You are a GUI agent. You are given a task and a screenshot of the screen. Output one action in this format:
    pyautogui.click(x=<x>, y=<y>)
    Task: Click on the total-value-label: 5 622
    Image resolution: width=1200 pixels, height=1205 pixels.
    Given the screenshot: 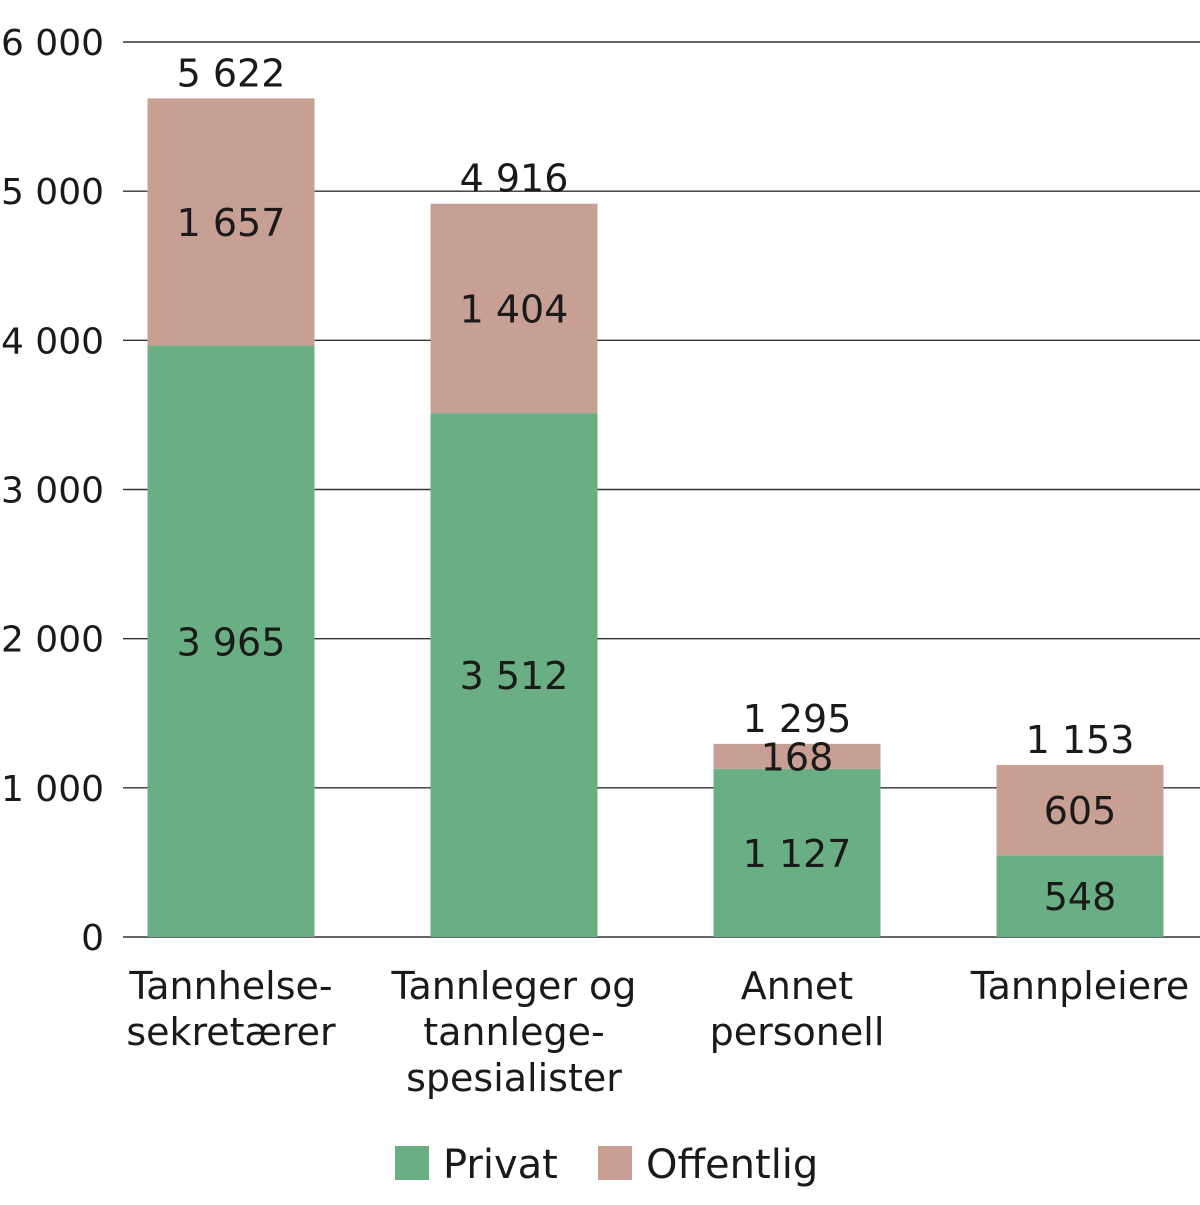 What is the action you would take?
    pyautogui.click(x=231, y=73)
    